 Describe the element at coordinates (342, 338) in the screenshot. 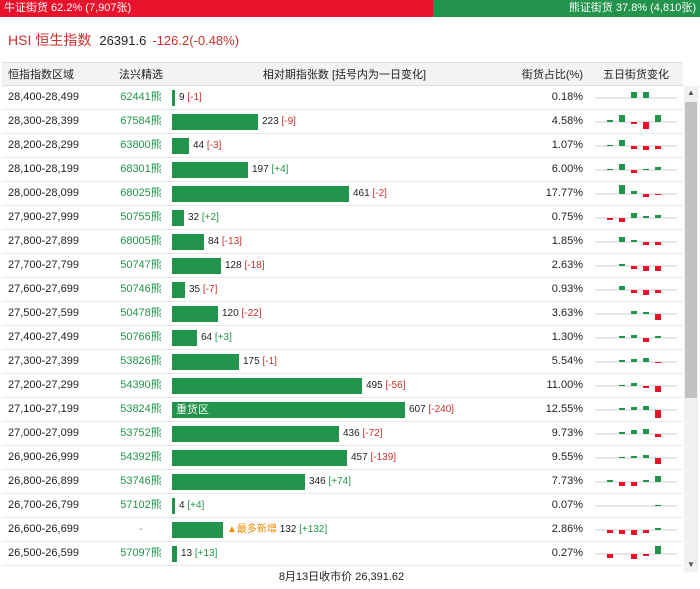

I see `table-row: 27,400-27,499 50766熊 64 [+3] 1.30%` at that location.